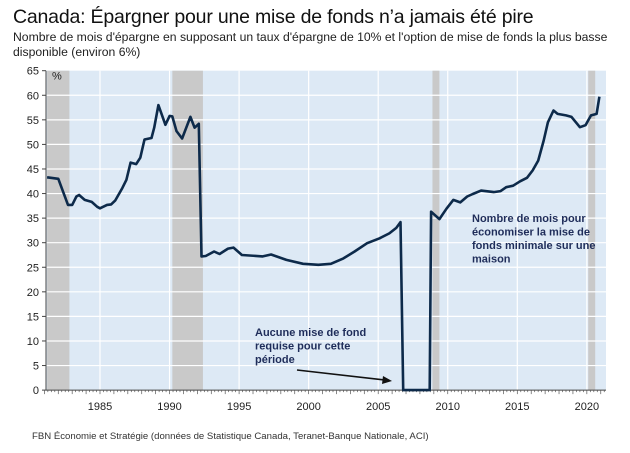 The width and height of the screenshot is (630, 453). Describe the element at coordinates (33, 195) in the screenshot. I see `y-tick-label: 40` at that location.